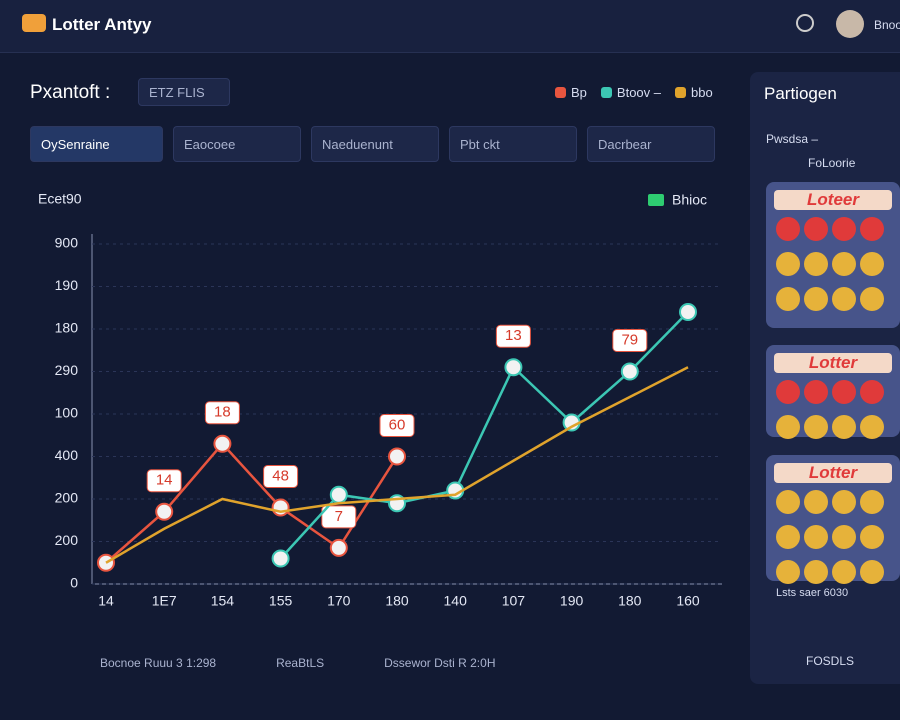  What do you see at coordinates (70, 92) in the screenshot?
I see `panel-title: Pxantoft :` at bounding box center [70, 92].